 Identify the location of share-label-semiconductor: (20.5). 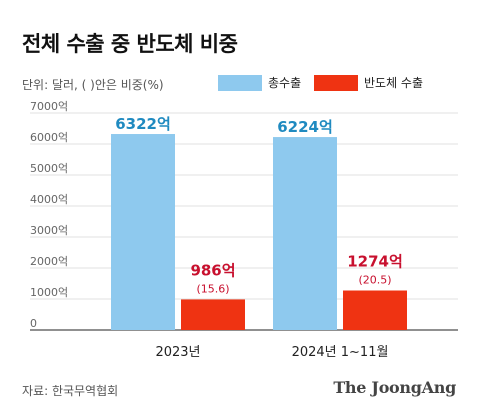
(374, 280).